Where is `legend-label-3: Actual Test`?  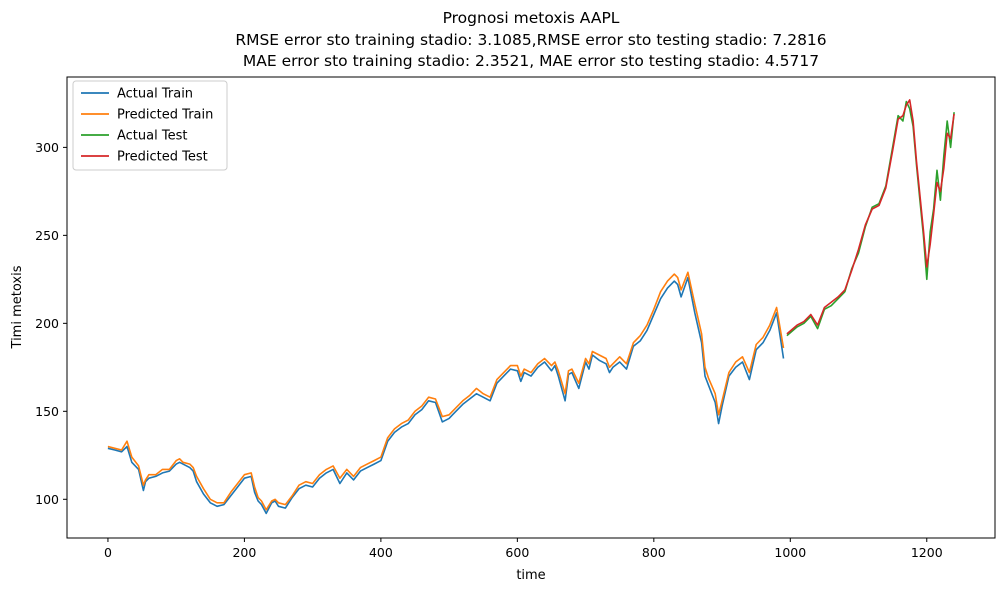 legend-label-3: Actual Test is located at coordinates (152, 136).